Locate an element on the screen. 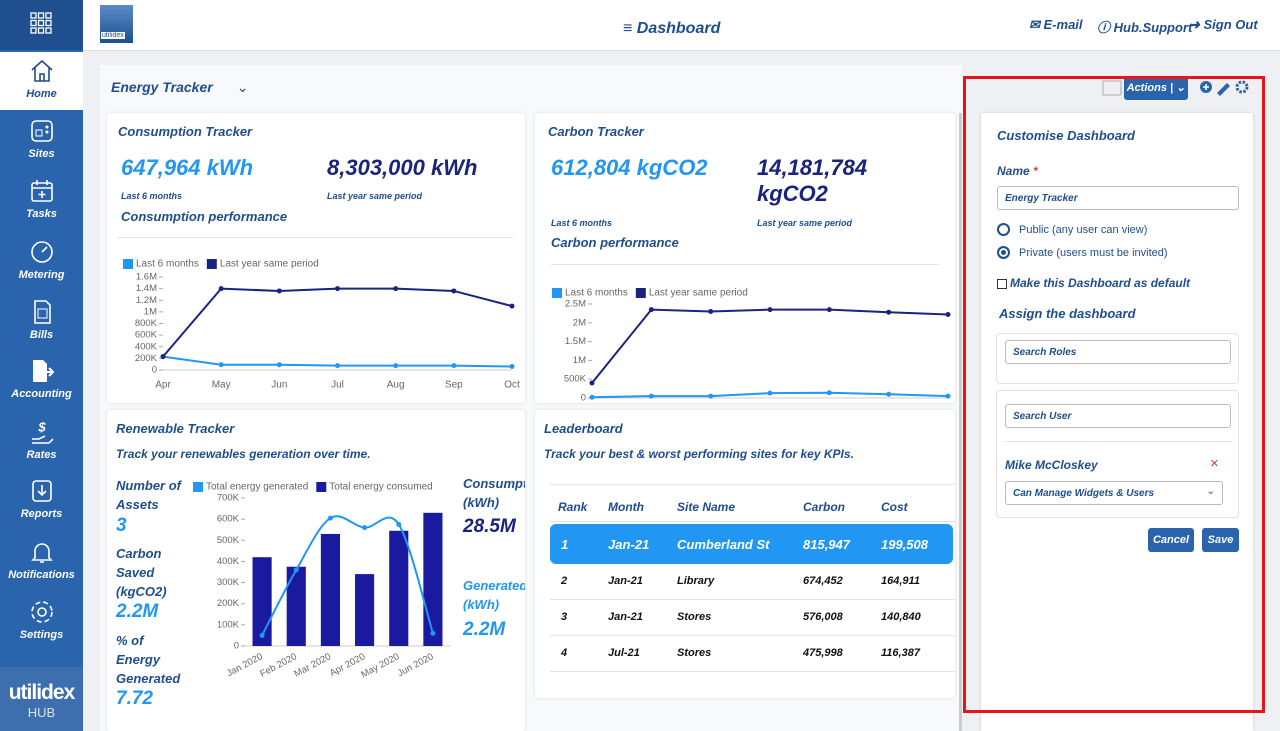 Image resolution: width=1280 pixels, height=731 pixels. cell: 3 is located at coordinates (564, 617).